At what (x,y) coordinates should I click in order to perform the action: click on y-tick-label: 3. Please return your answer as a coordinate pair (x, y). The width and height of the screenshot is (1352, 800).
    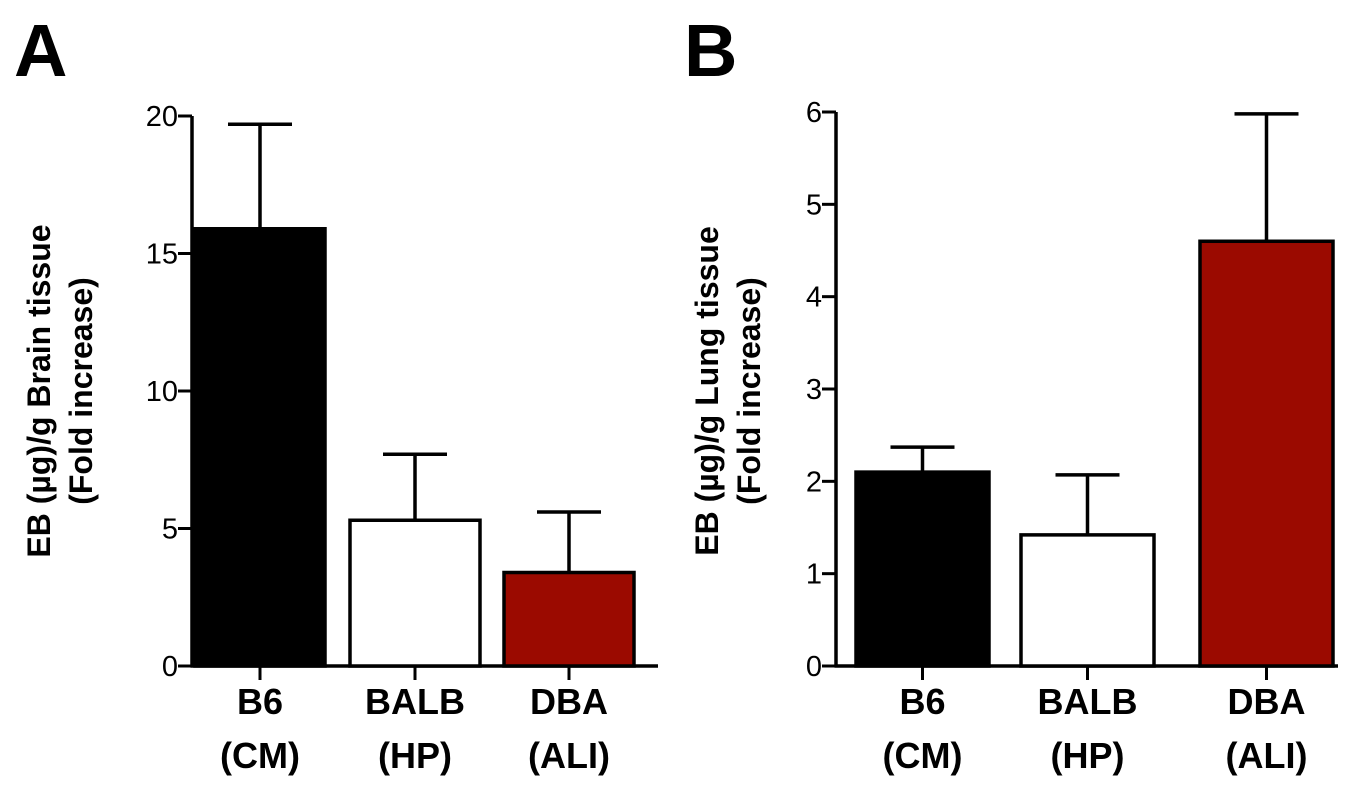
    Looking at the image, I should click on (814, 390).